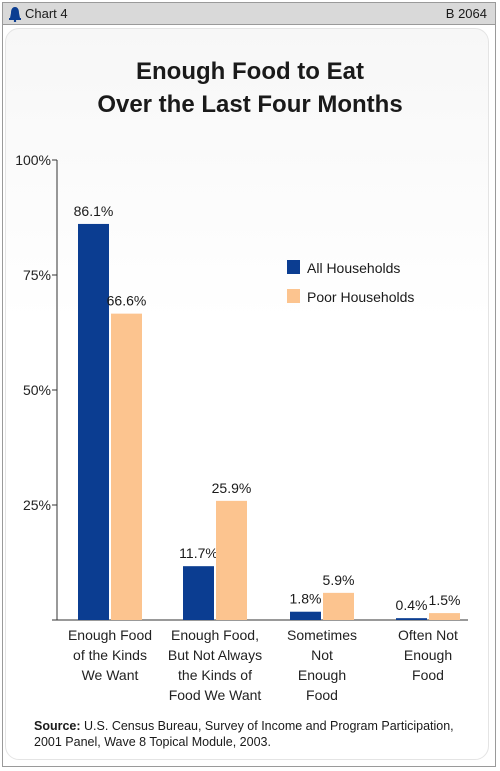  I want to click on y-tick-label: 50%, so click(37, 390).